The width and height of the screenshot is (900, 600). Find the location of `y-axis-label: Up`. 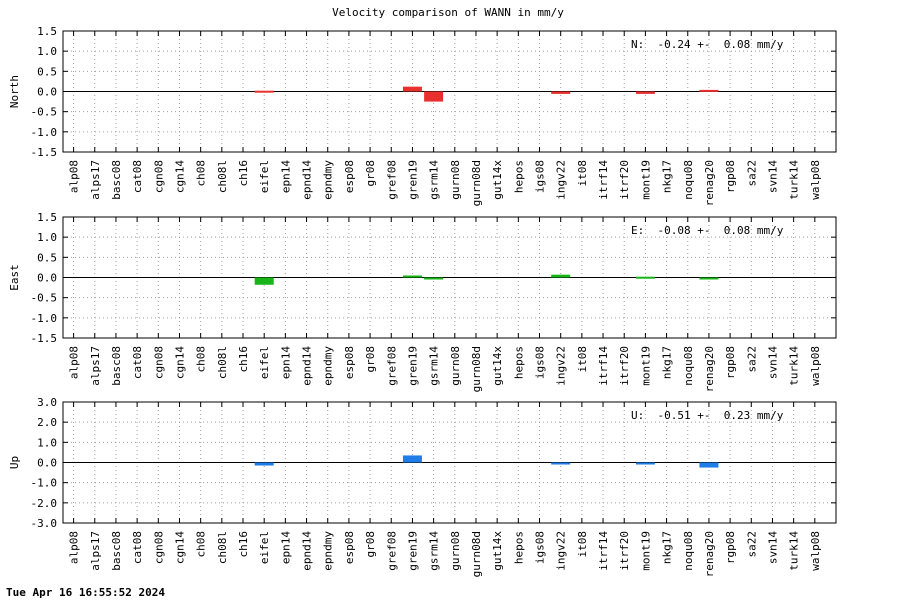

y-axis-label: Up is located at coordinates (14, 462).